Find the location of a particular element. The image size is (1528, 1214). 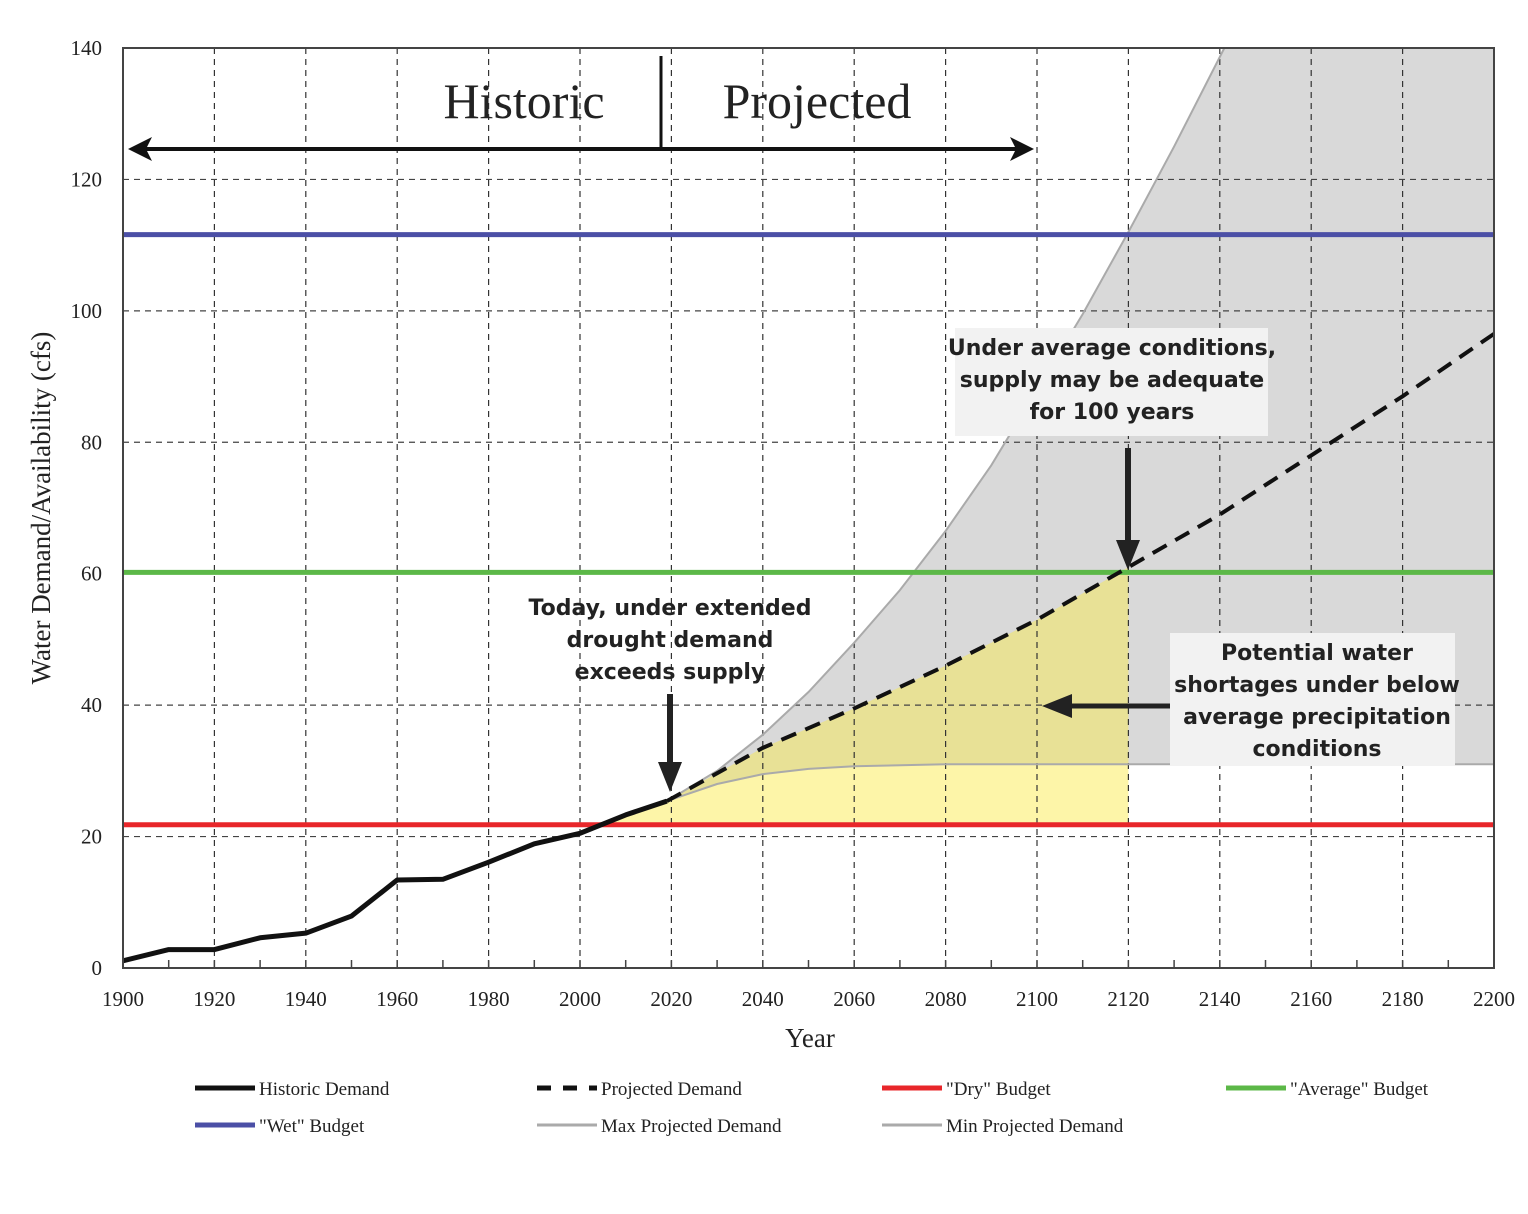

x-tick-label: 2100 is located at coordinates (1037, 999).